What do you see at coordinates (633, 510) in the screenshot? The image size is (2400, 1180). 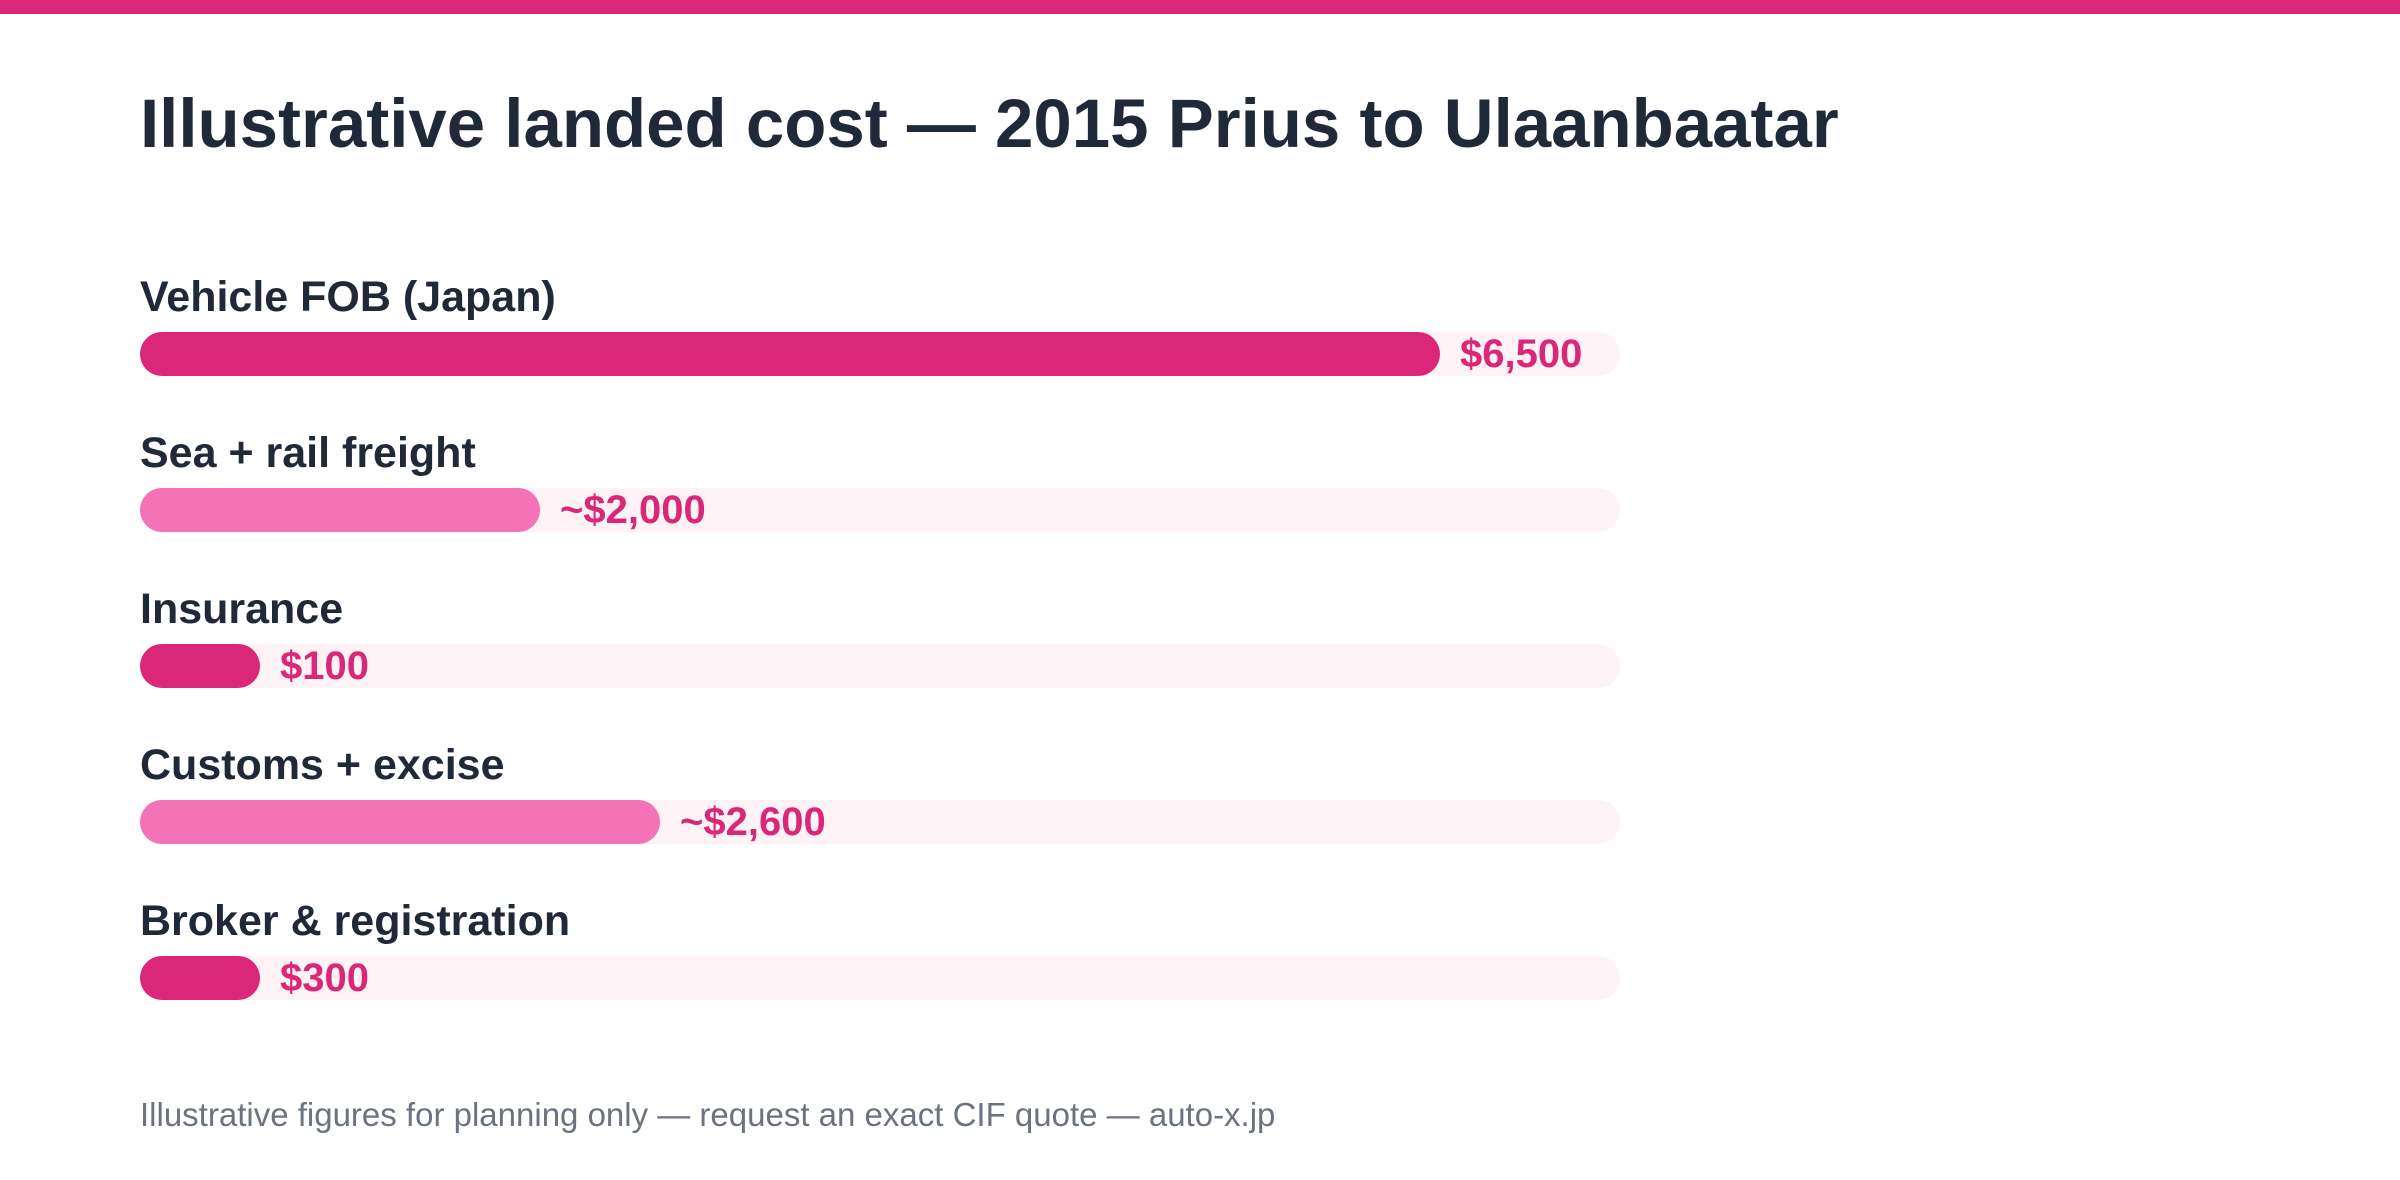 I see `value-label: ~$2,000` at bounding box center [633, 510].